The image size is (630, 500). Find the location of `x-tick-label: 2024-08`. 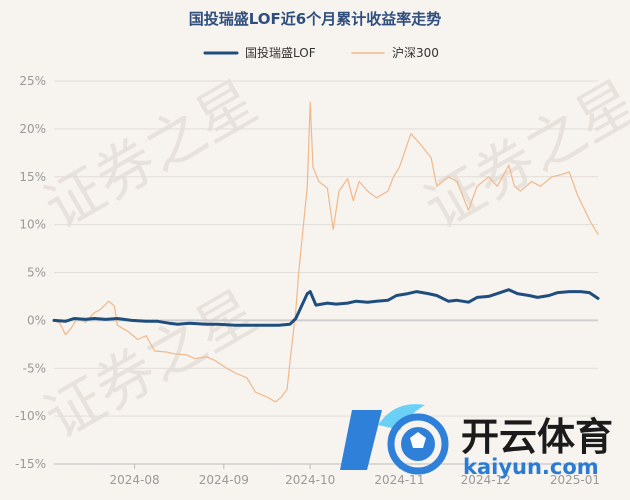

x-tick-label: 2024-08 is located at coordinates (135, 480).